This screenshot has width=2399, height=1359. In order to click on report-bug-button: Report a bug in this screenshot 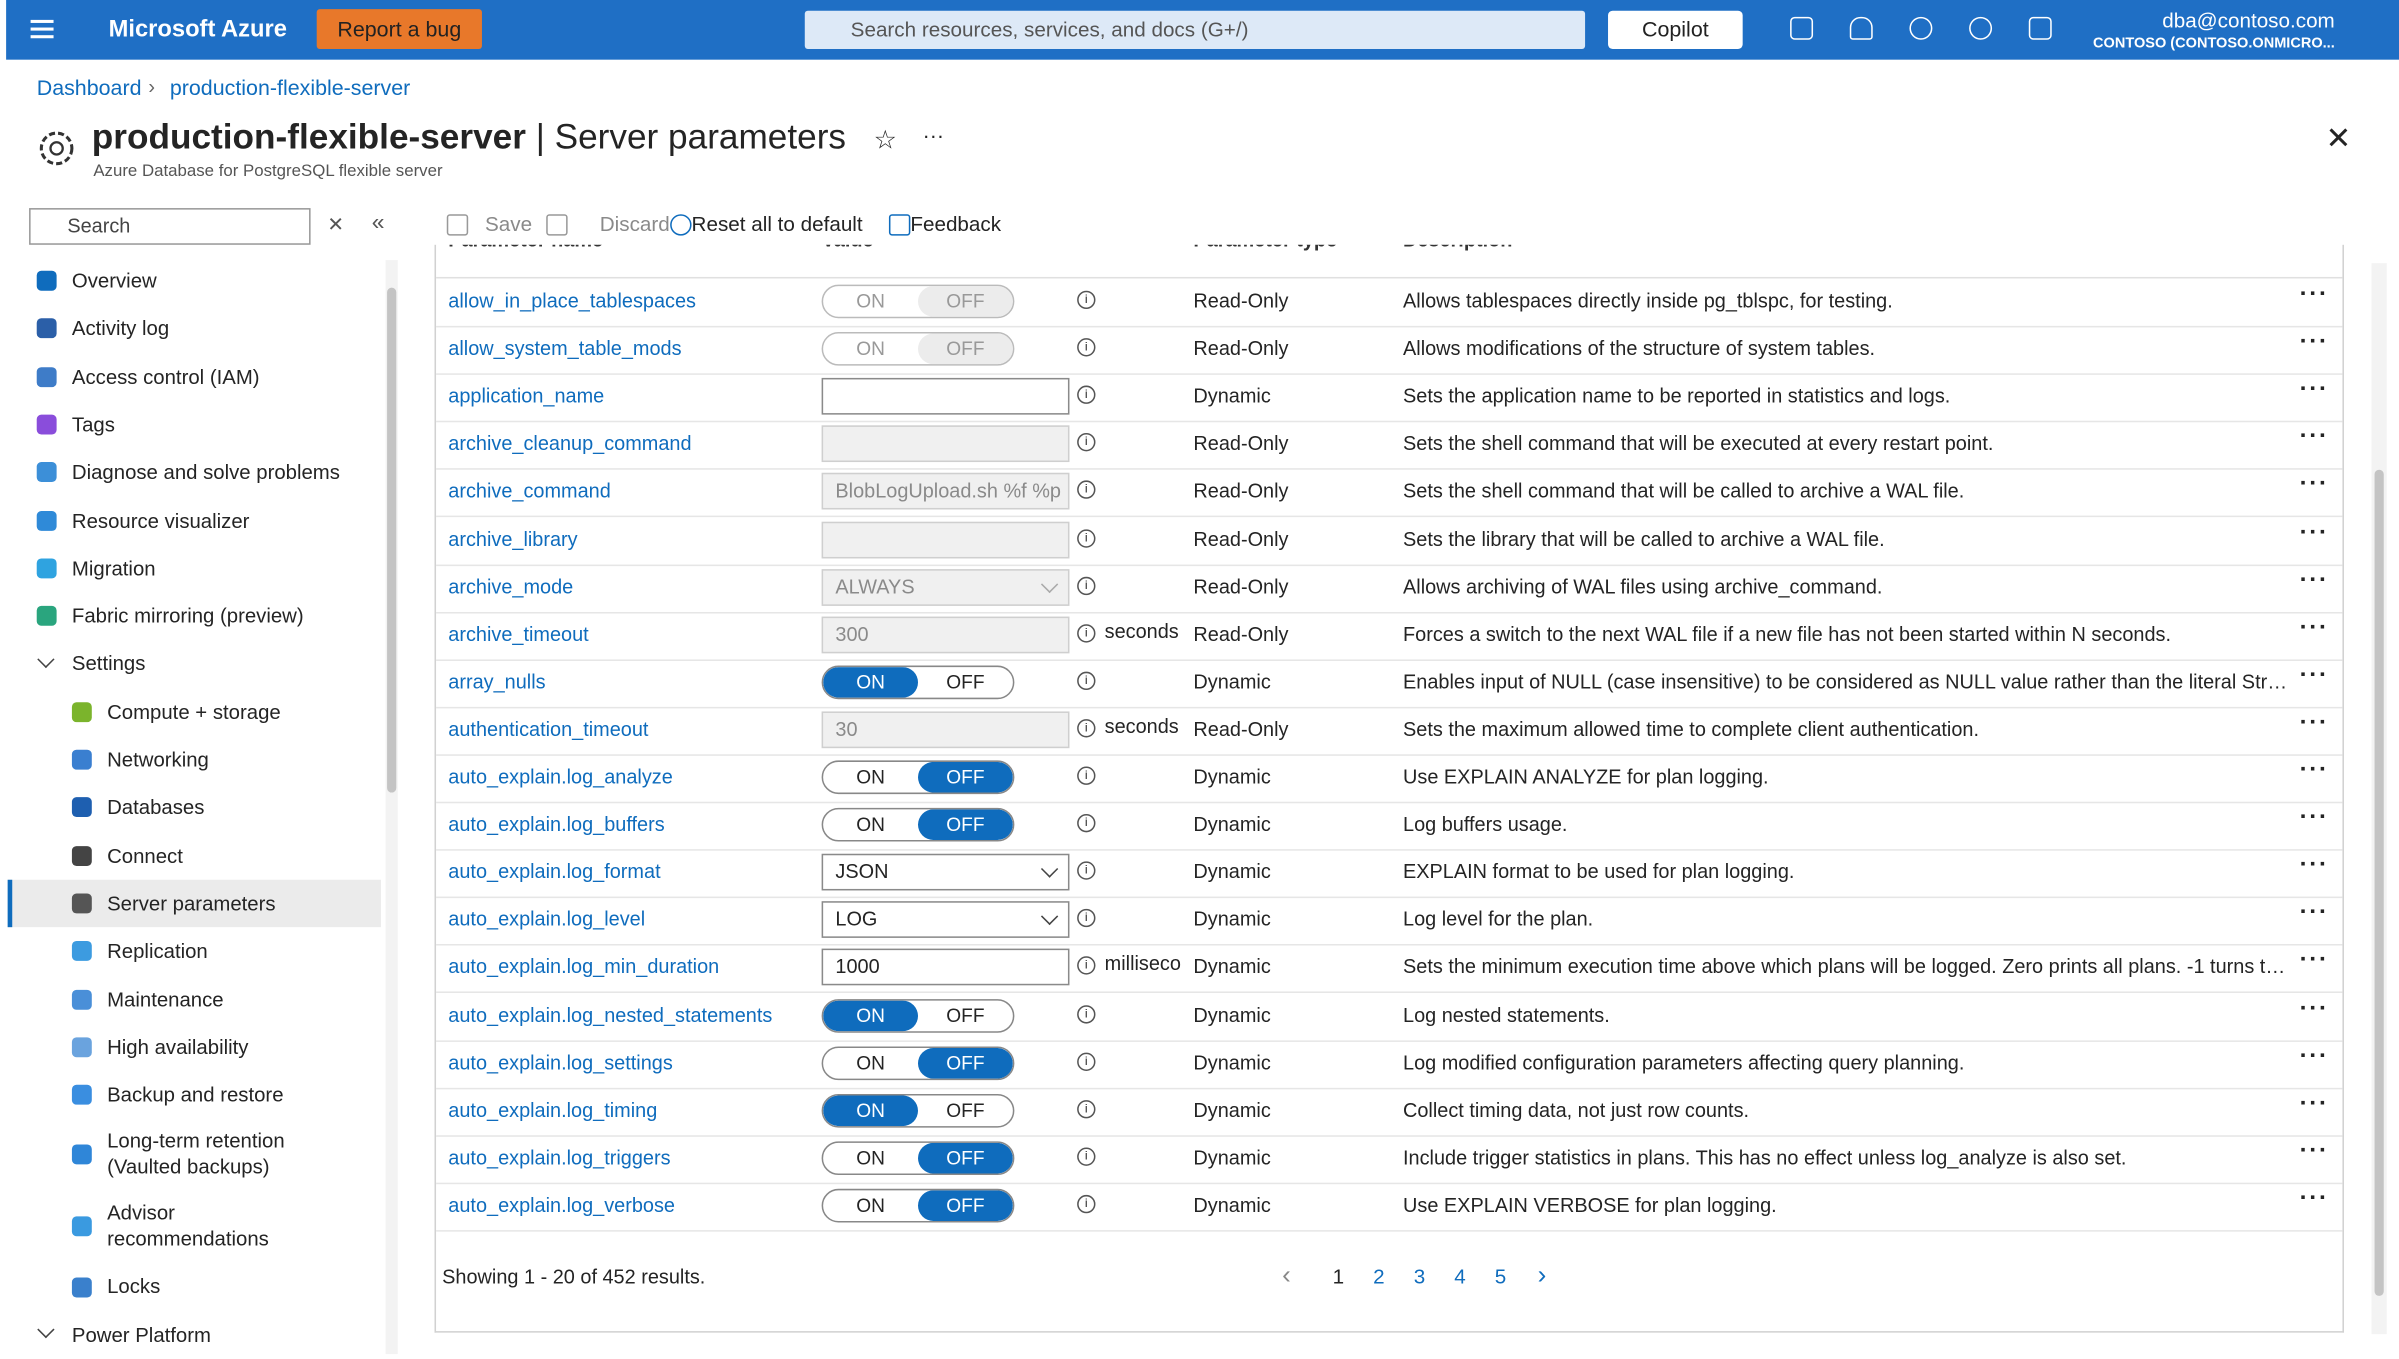, I will do `click(399, 29)`.